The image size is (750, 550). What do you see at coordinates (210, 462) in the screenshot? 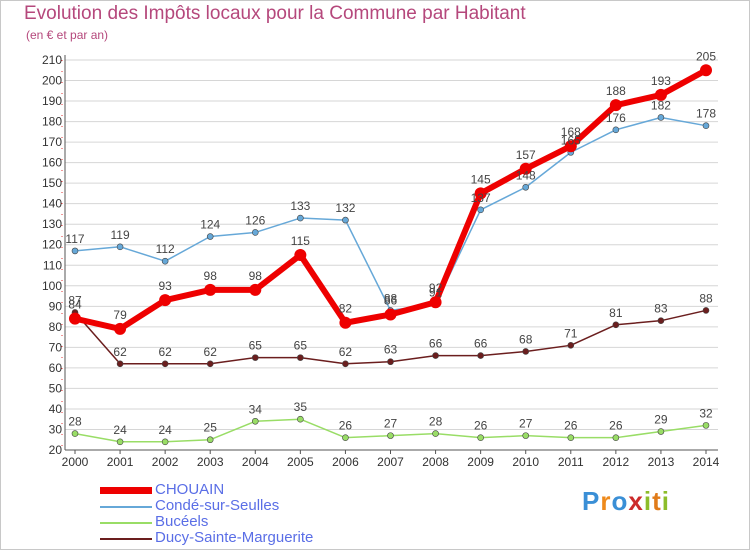
I see `x-tick-label: 2003` at bounding box center [210, 462].